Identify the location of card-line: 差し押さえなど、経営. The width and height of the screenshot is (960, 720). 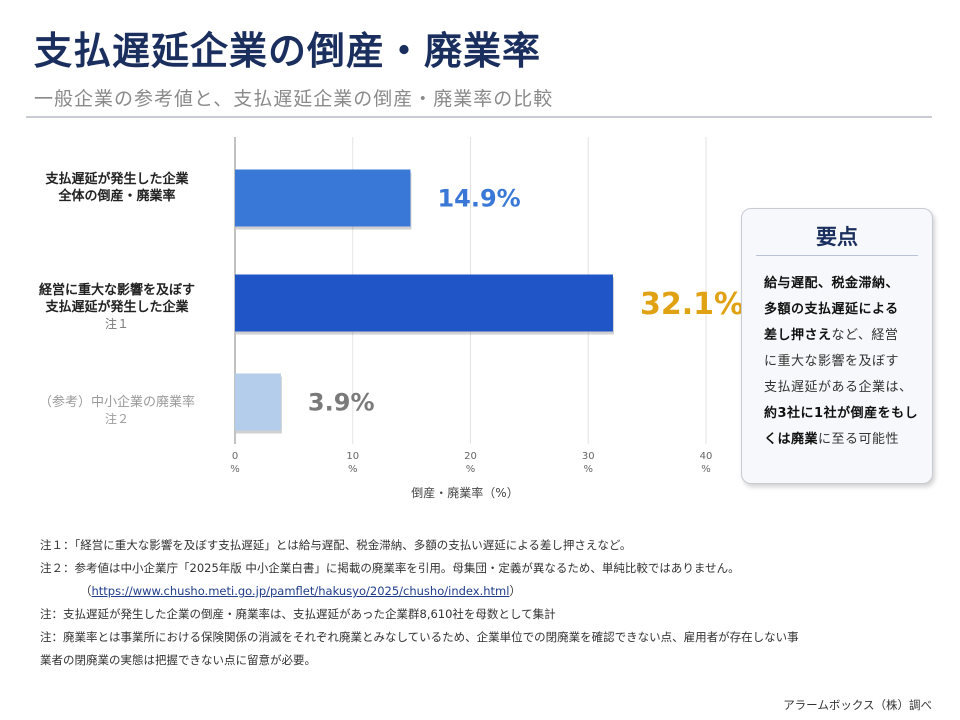
(844, 336).